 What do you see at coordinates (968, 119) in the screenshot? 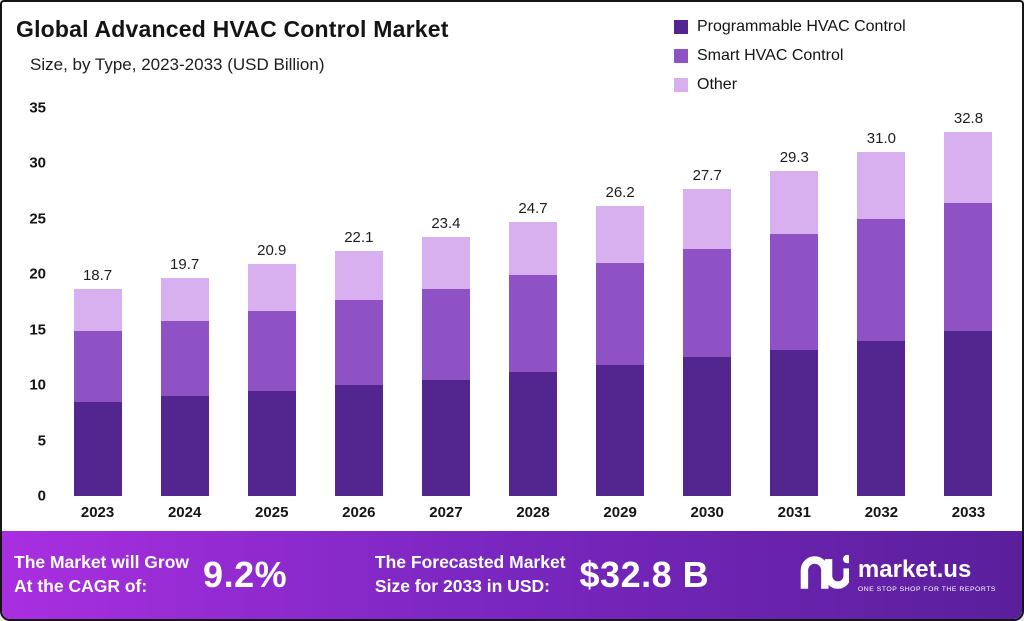
I see `bar-total-label: 32.8` at bounding box center [968, 119].